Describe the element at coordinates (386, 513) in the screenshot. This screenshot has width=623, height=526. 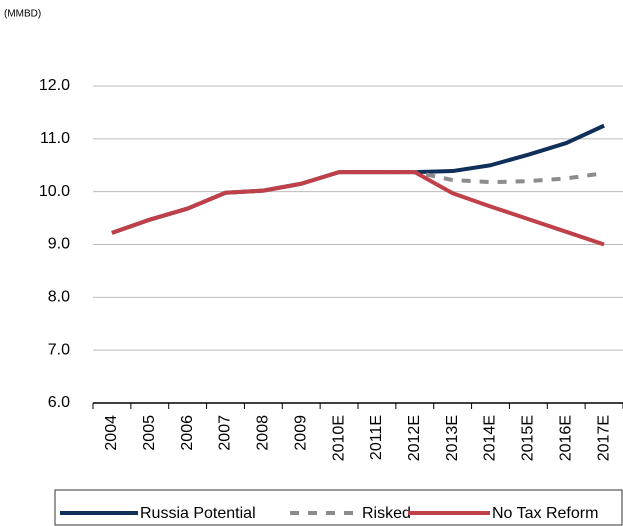
I see `legend-label: Risked` at that location.